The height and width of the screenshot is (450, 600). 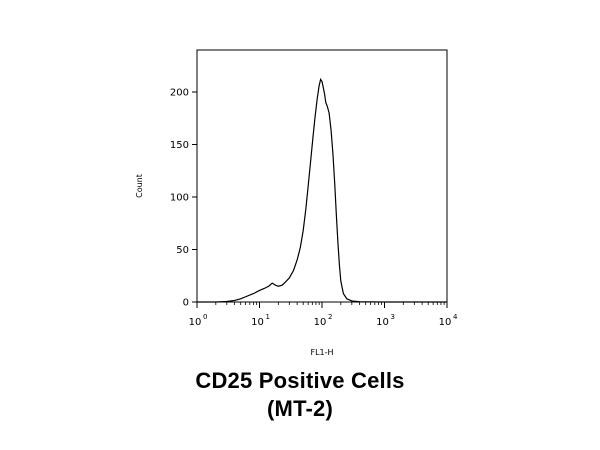 I want to click on y-tick-label: 50, so click(x=182, y=250).